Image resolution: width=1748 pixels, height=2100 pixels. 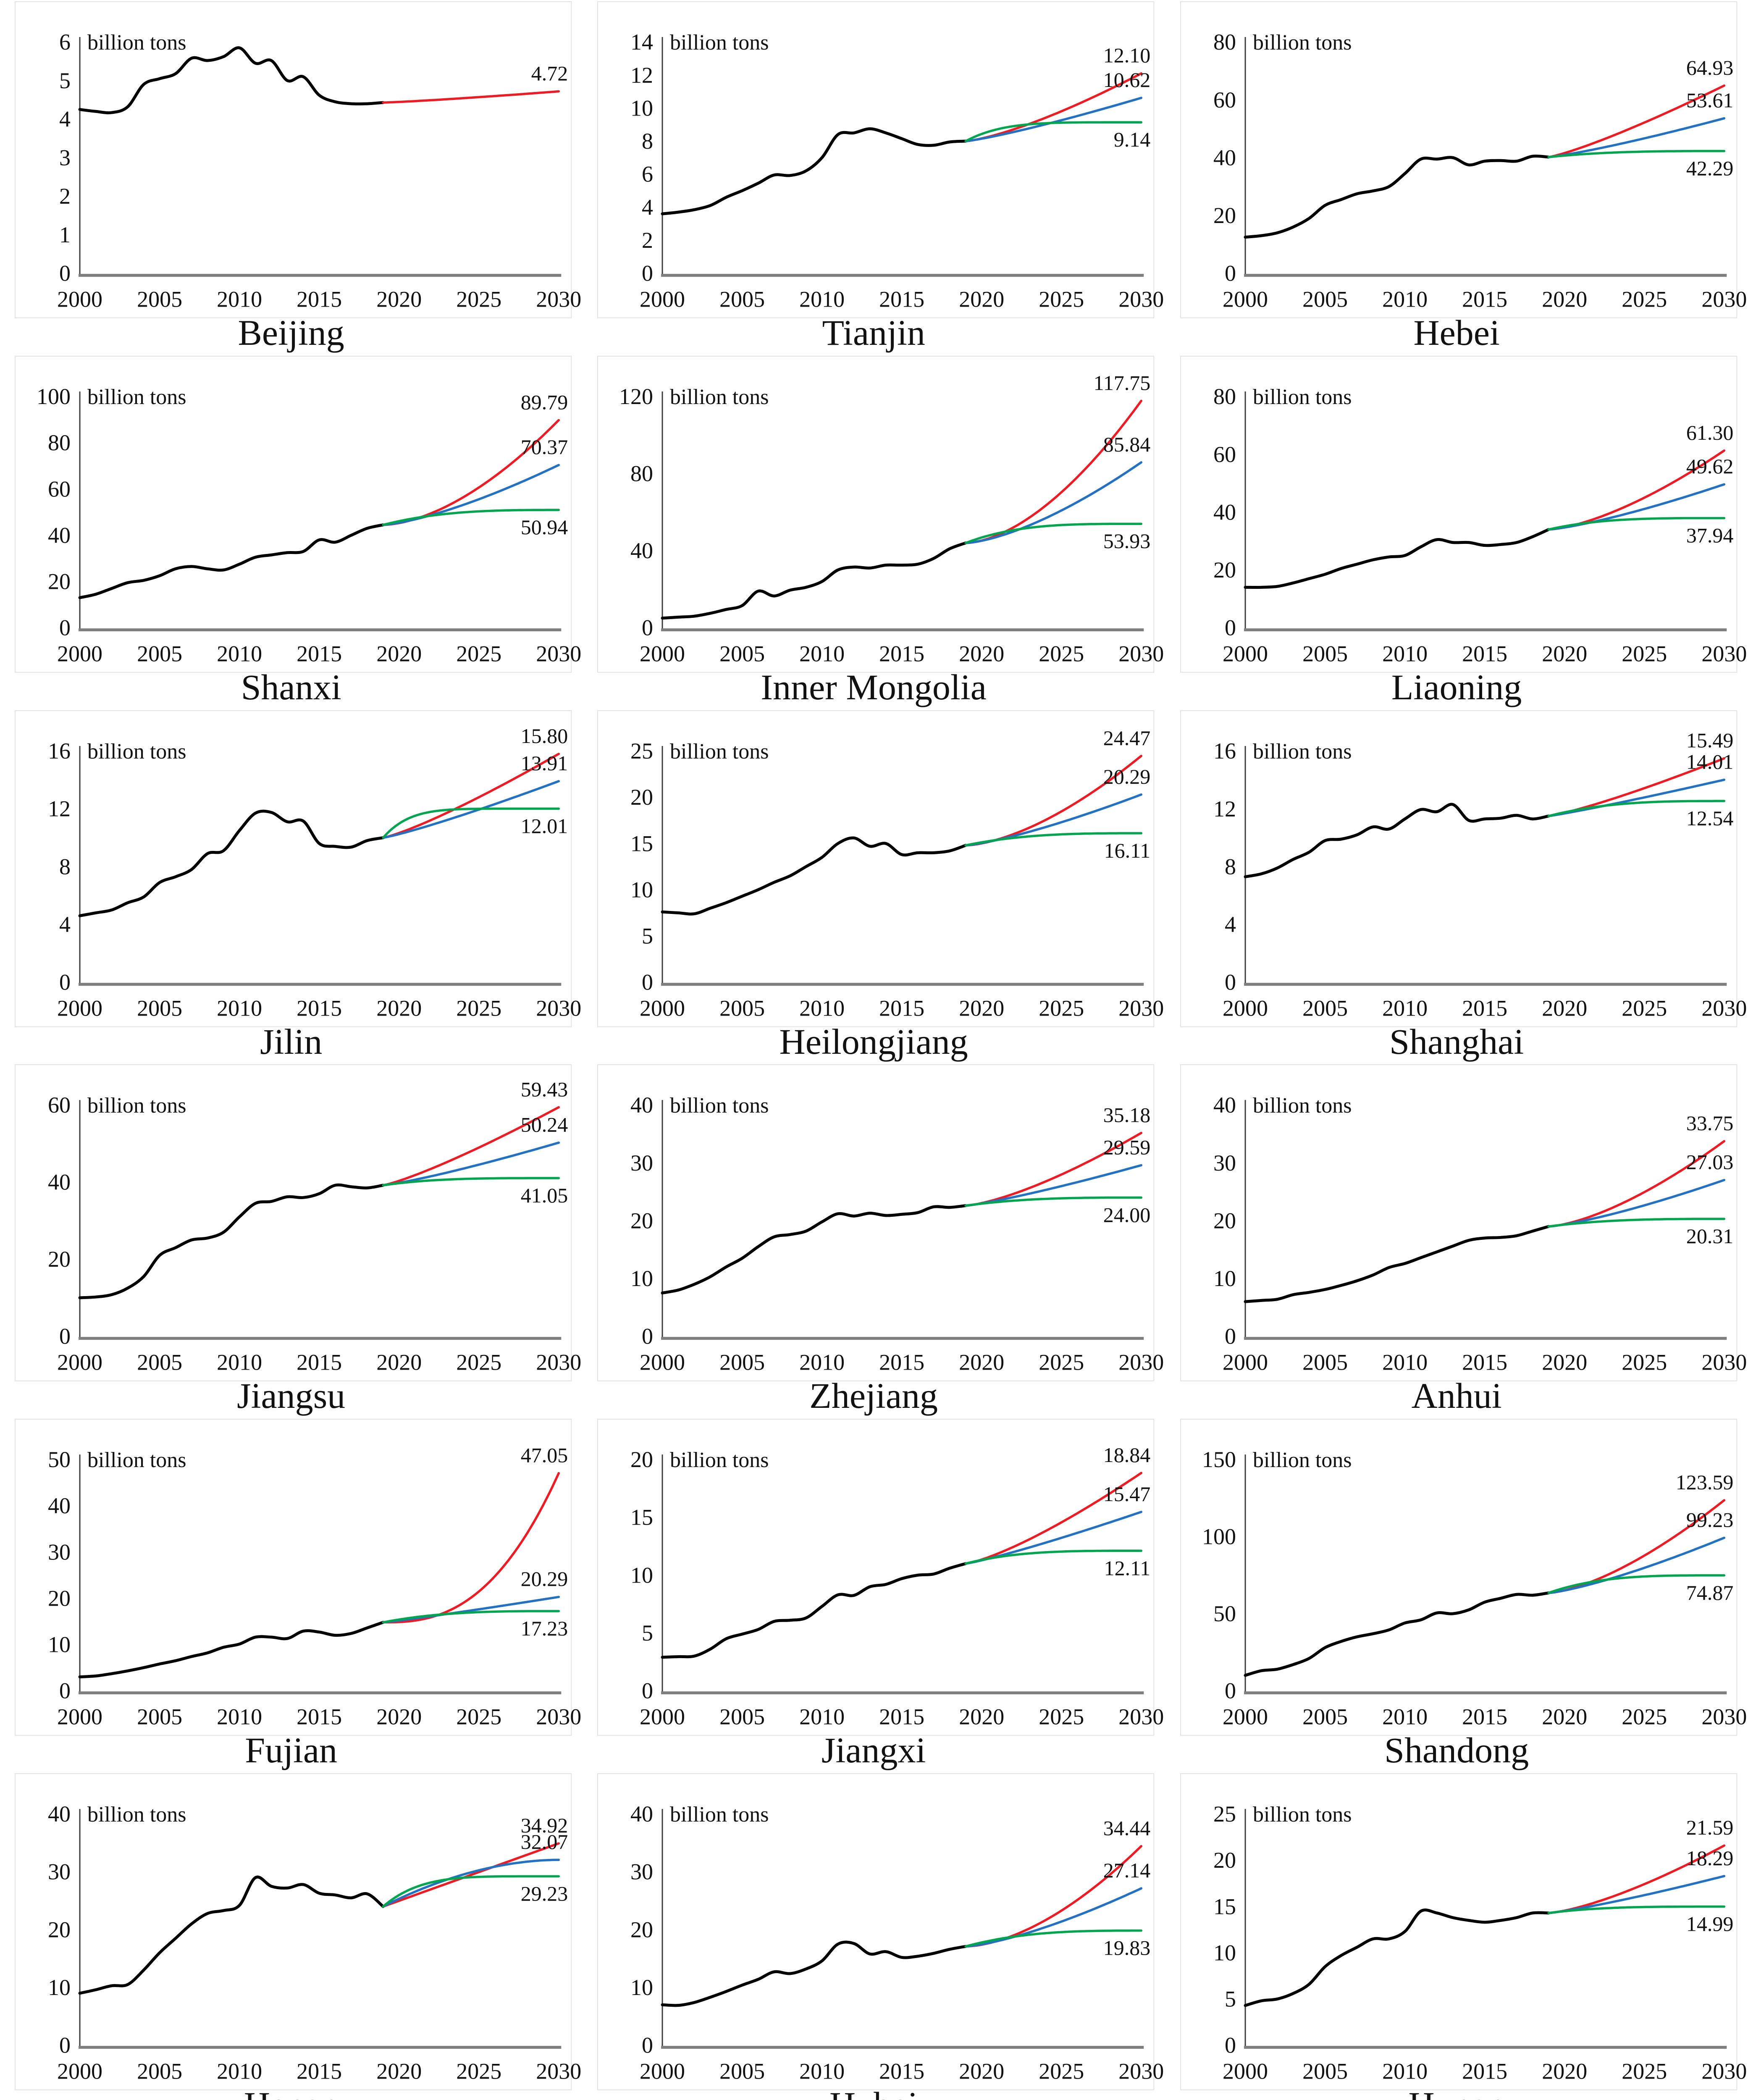 I want to click on value-label-red: 24.47, so click(x=1127, y=737).